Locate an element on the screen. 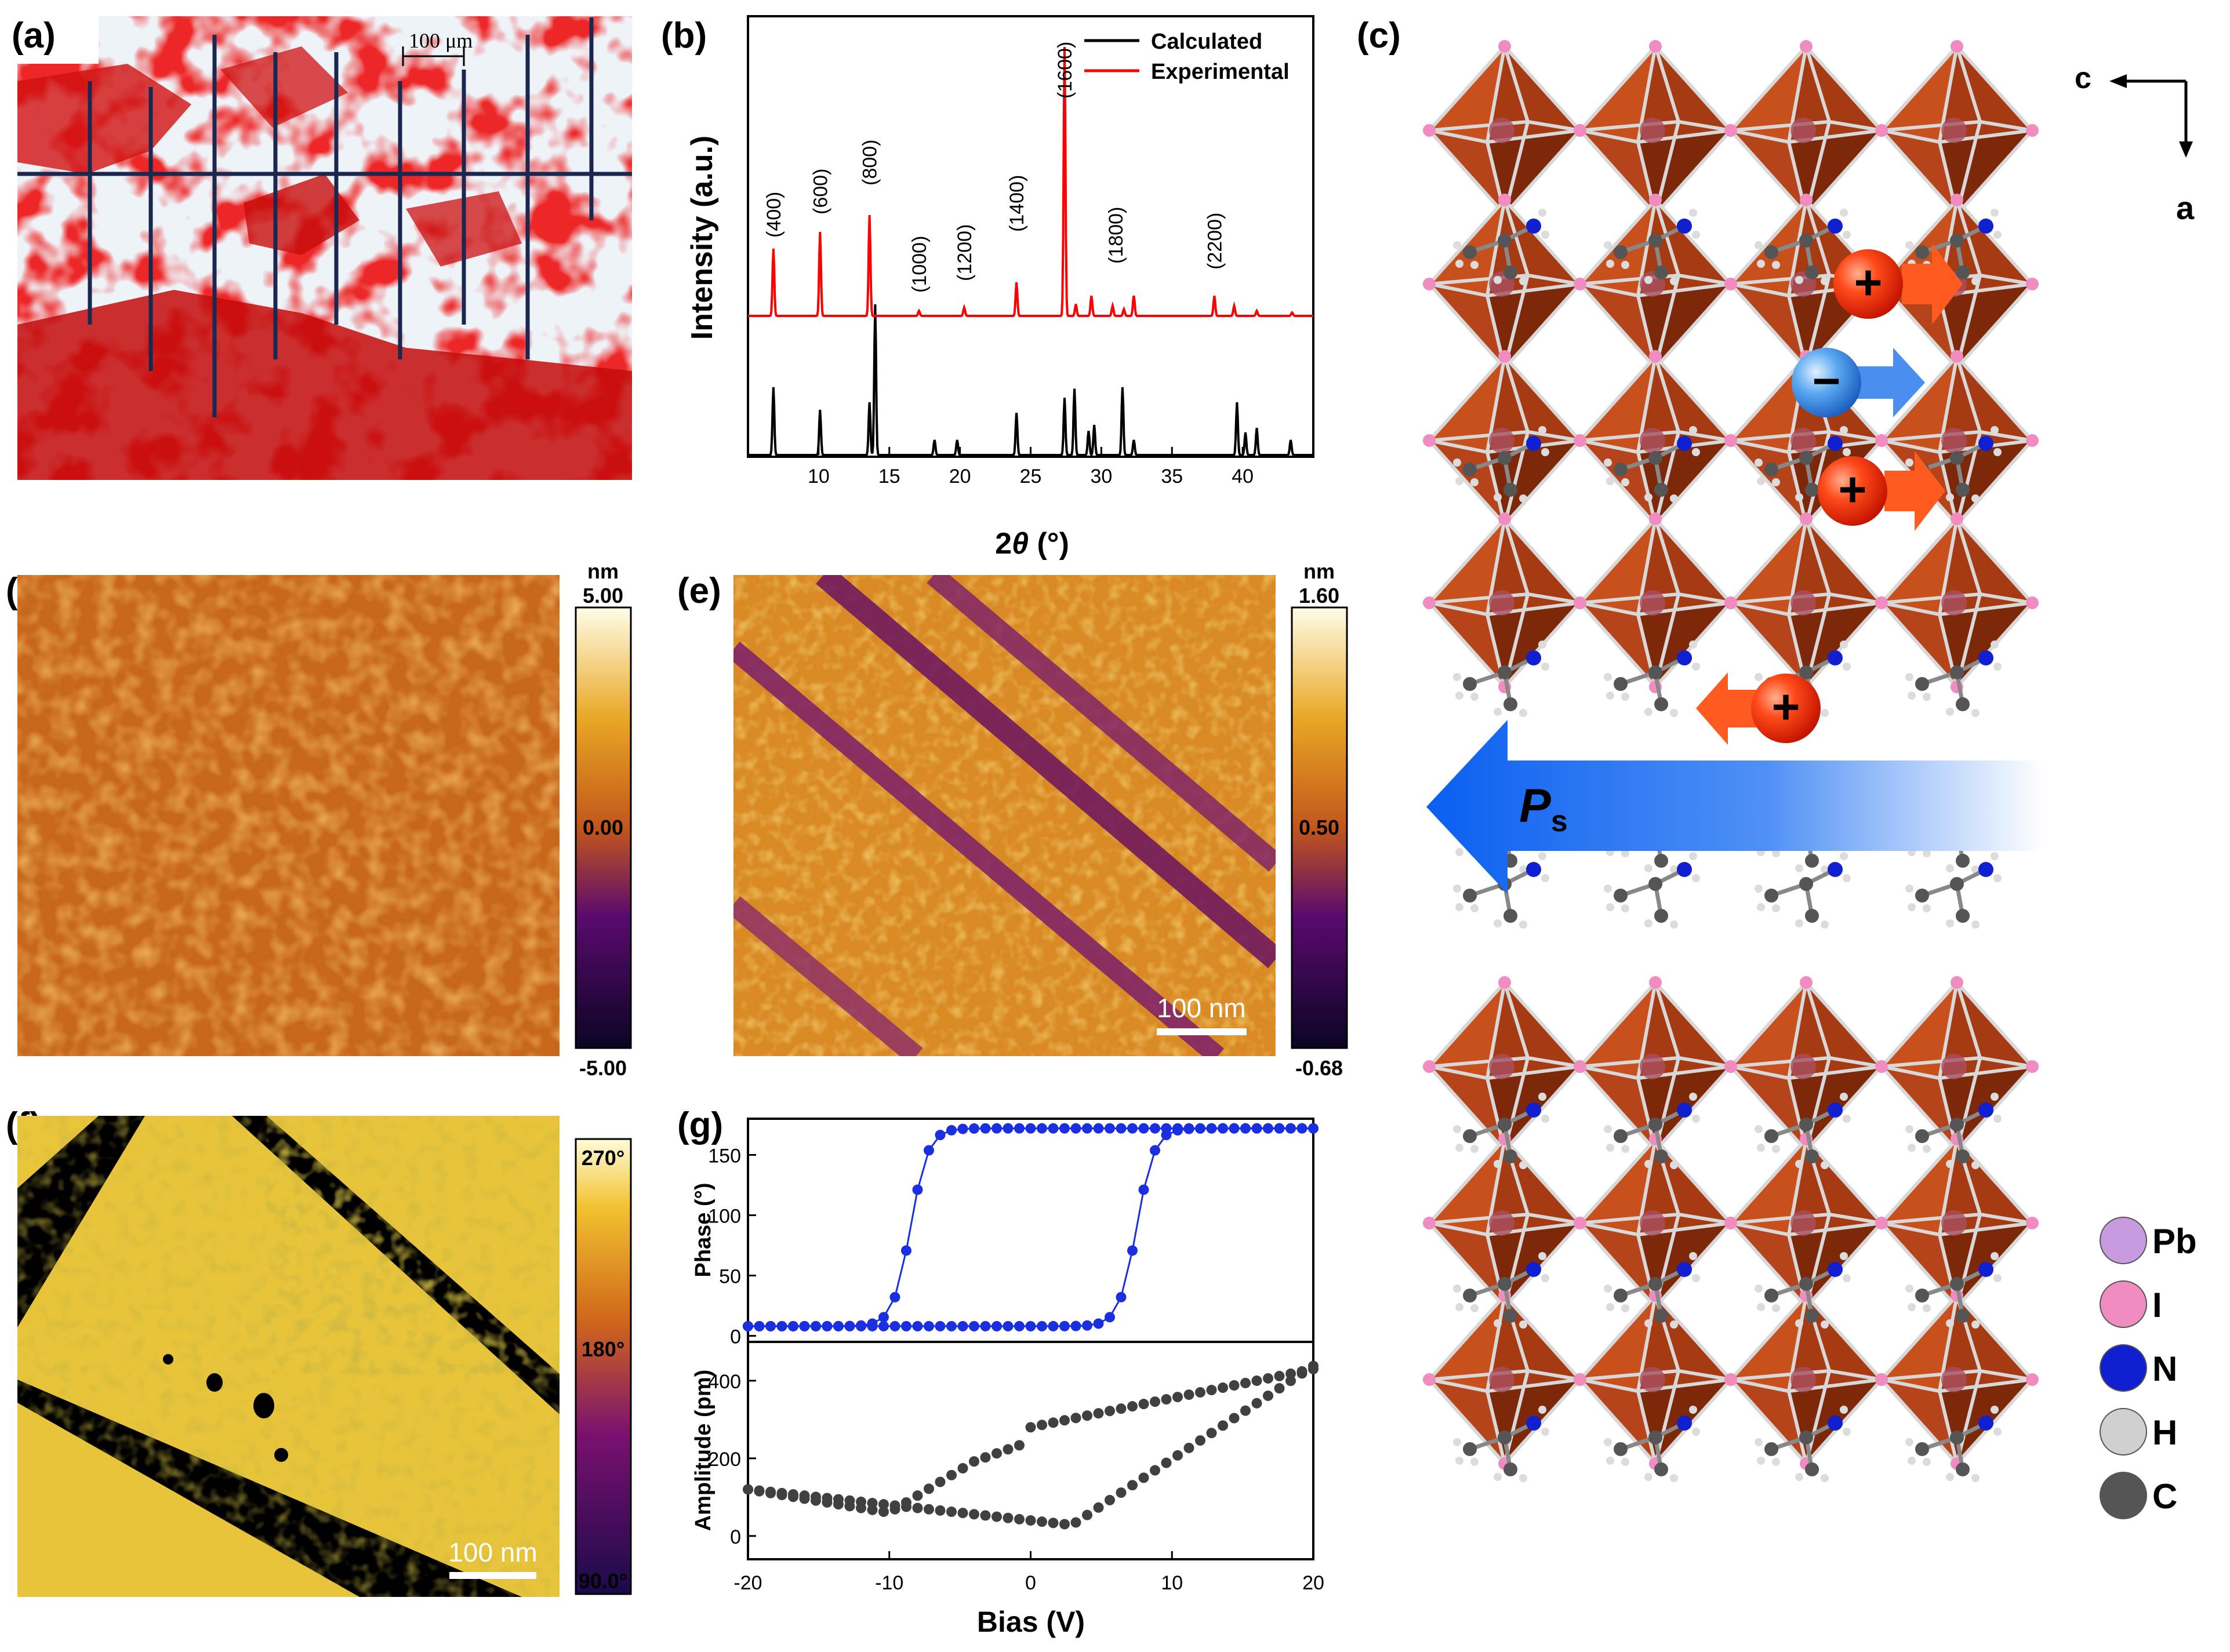  colorbar-d-max: 5.00 is located at coordinates (603, 595).